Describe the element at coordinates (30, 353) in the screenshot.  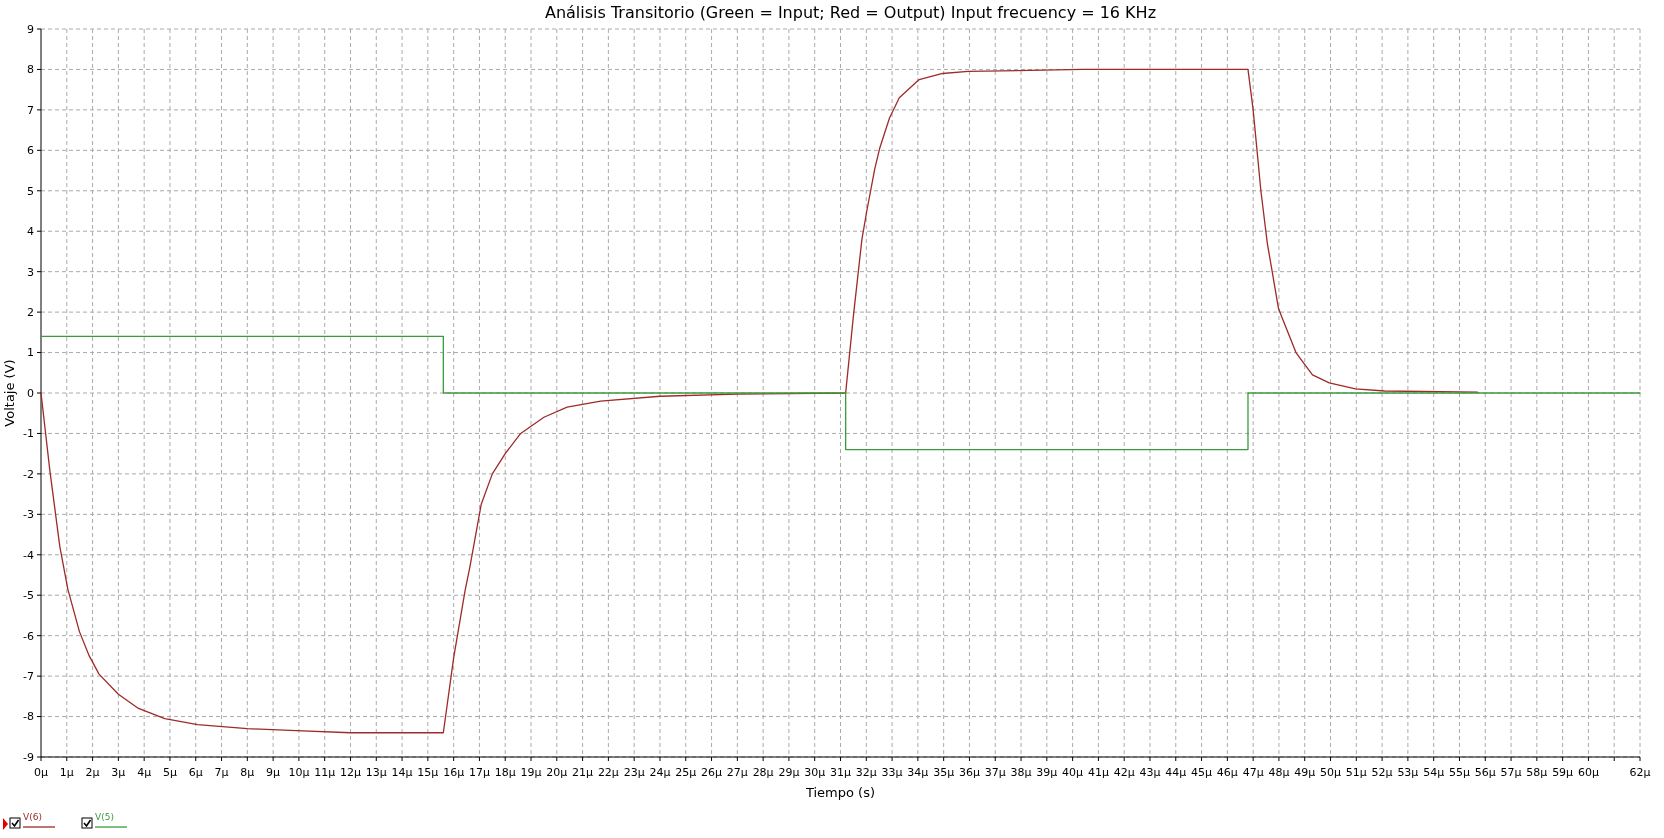
I see `y-tick-label: 1` at that location.